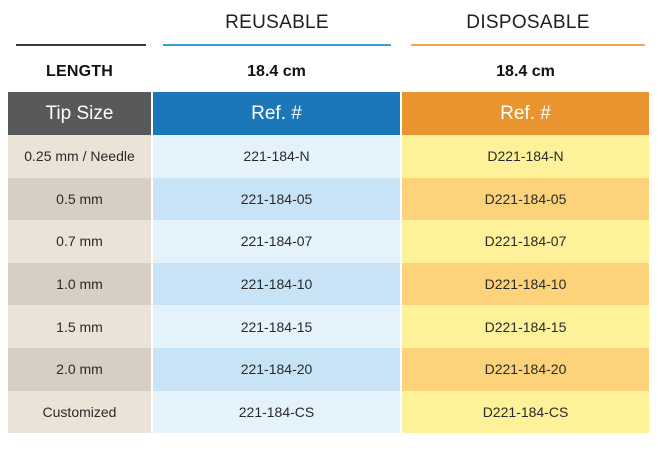  I want to click on header-ref-reusable: Ref. #, so click(277, 113).